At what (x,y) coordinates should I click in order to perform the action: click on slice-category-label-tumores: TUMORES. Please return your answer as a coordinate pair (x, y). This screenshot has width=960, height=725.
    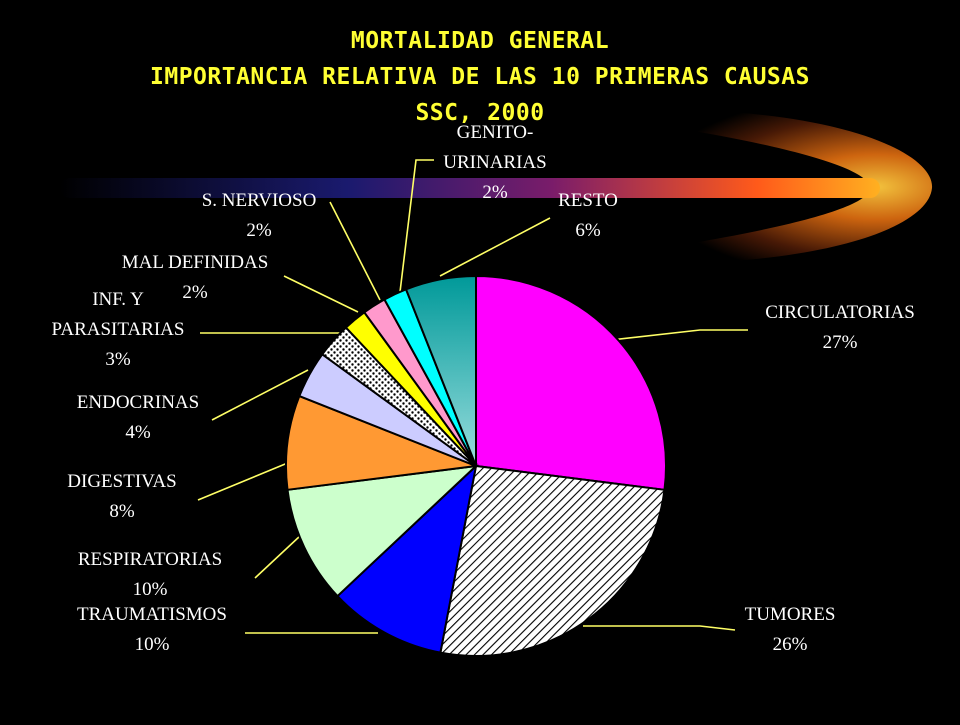
    Looking at the image, I should click on (790, 614).